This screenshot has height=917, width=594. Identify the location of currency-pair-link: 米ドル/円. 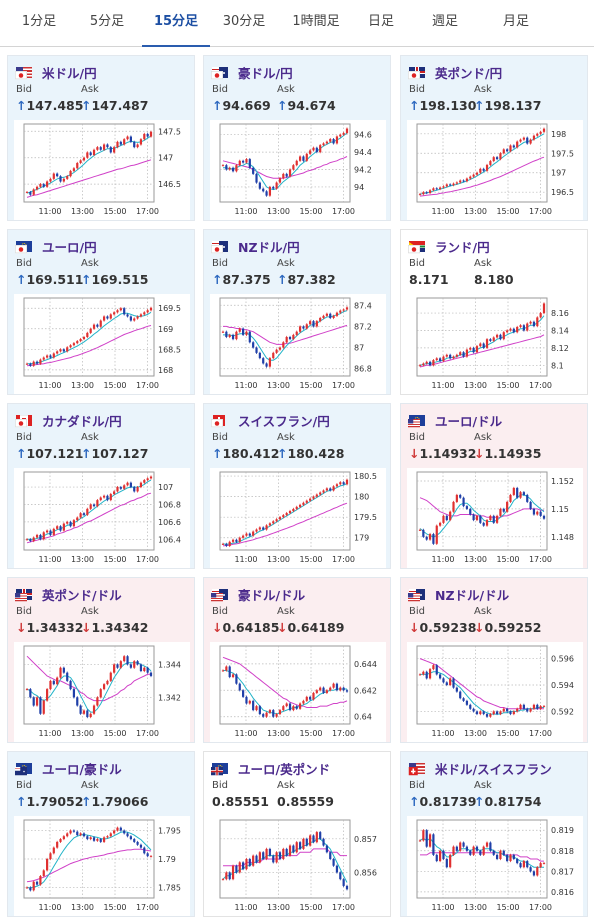
(69, 73).